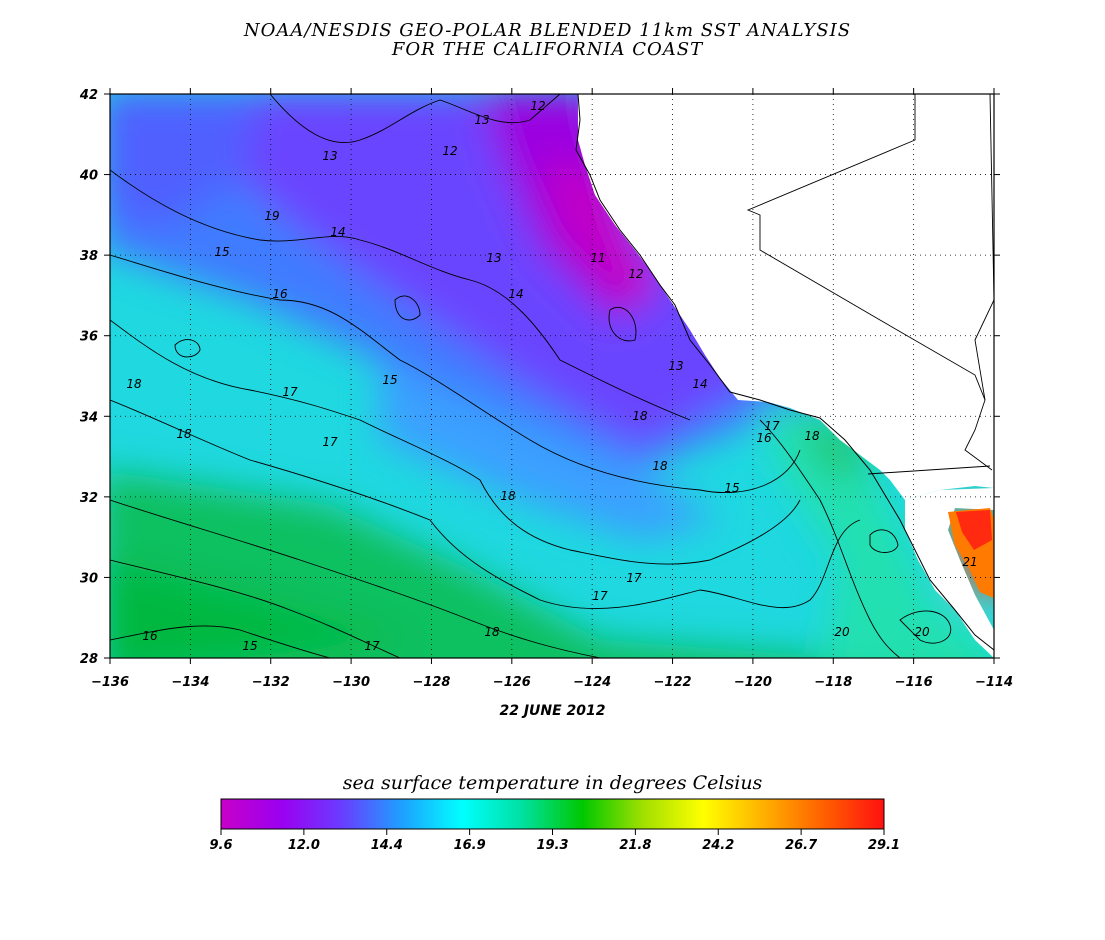 Image resolution: width=1105 pixels, height=940 pixels. I want to click on lon-tick-label: −132, so click(271, 682).